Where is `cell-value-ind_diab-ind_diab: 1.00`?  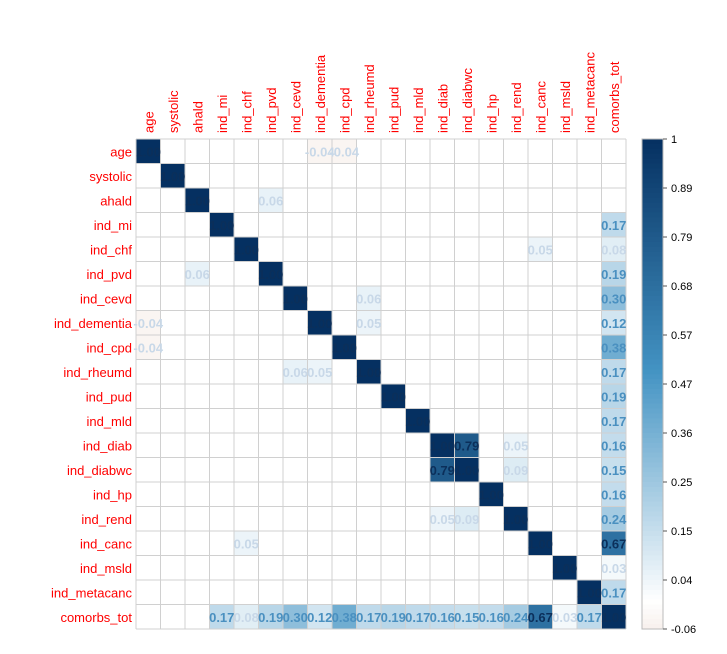
cell-value-ind_diab-ind_diab: 1.00 is located at coordinates (442, 445).